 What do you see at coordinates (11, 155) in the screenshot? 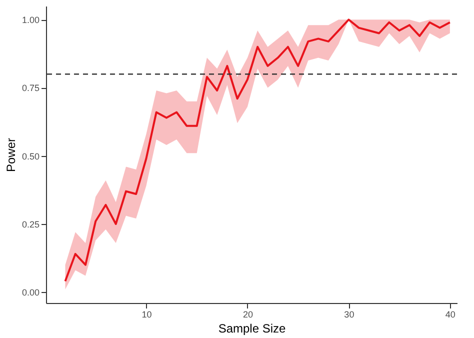
I see `y-axis-title: Power` at bounding box center [11, 155].